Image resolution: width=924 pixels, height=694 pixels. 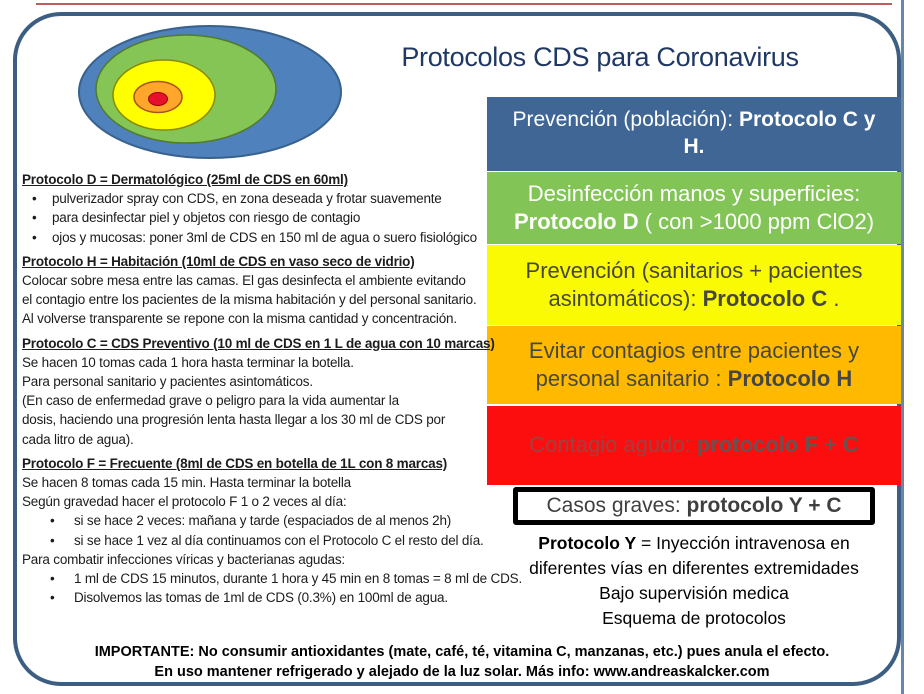 I want to click on right-edge-line, so click(x=902, y=347).